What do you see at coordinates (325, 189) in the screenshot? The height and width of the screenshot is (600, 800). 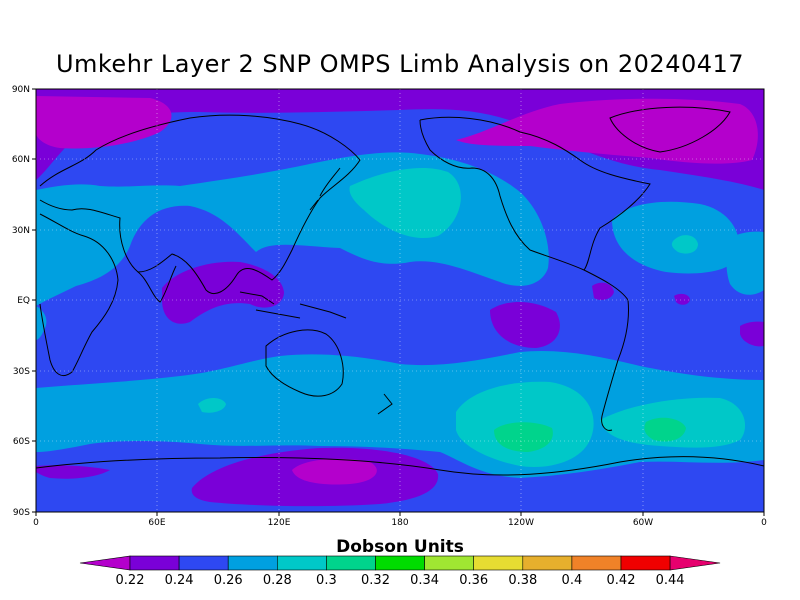 I see `coast-japan` at bounding box center [325, 189].